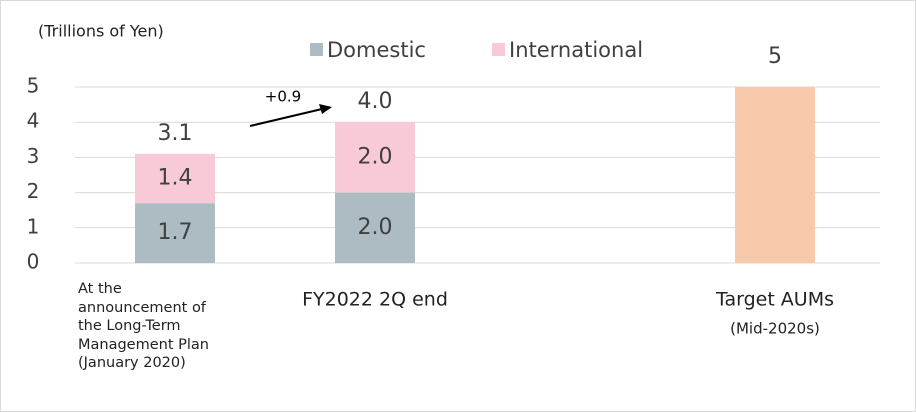  What do you see at coordinates (775, 175) in the screenshot?
I see `target-bar` at bounding box center [775, 175].